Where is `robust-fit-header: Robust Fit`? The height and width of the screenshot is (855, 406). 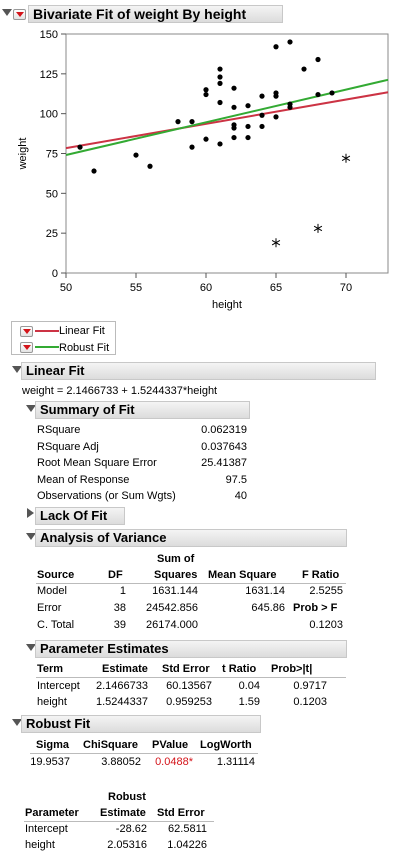 robust-fit-header: Robust Fit is located at coordinates (141, 724).